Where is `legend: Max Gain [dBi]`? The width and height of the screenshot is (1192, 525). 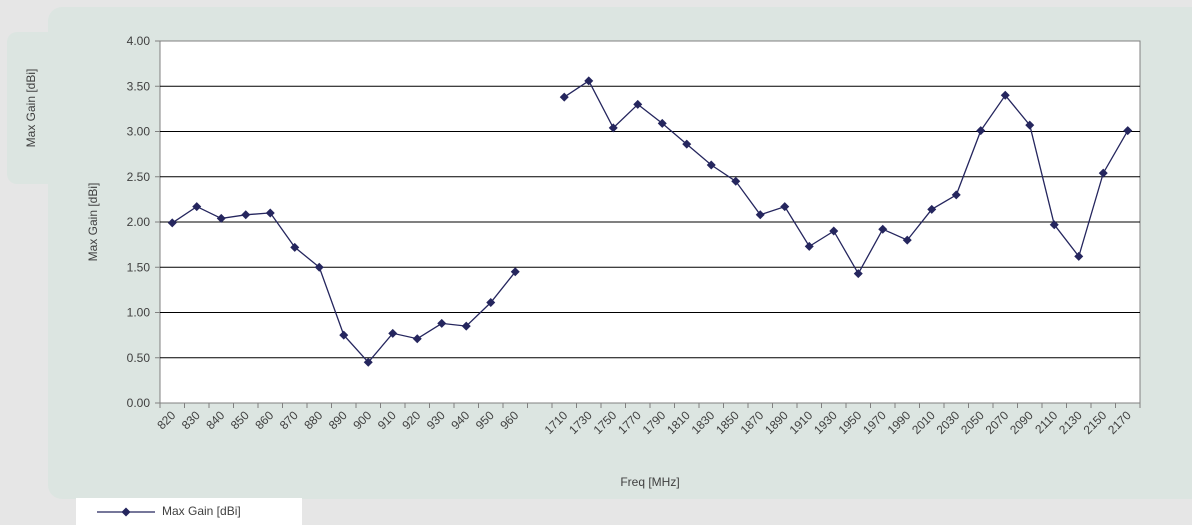 legend: Max Gain [dBi] is located at coordinates (189, 511).